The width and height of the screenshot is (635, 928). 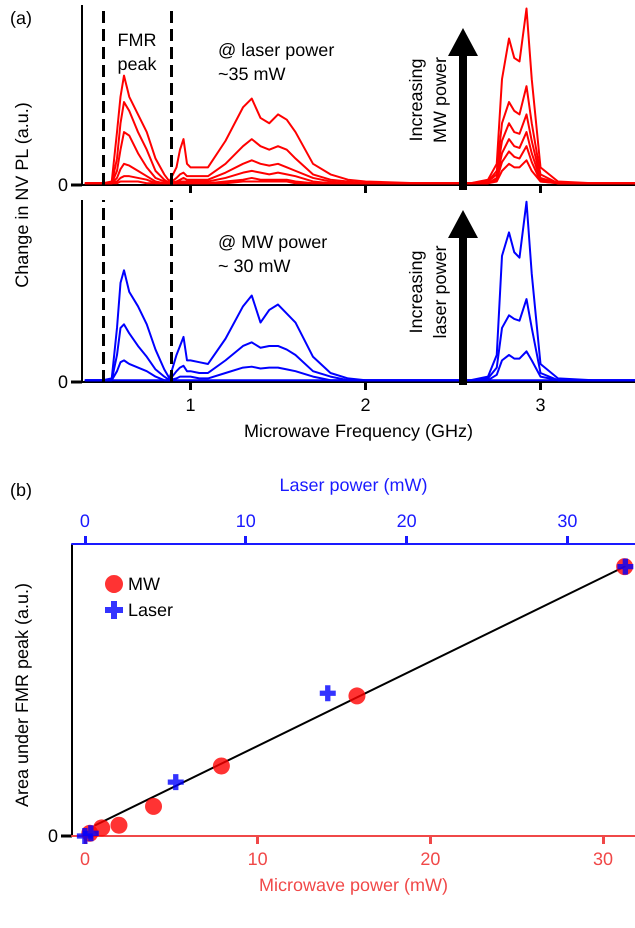 I want to click on annotation: Increasing MW power, so click(x=428, y=100).